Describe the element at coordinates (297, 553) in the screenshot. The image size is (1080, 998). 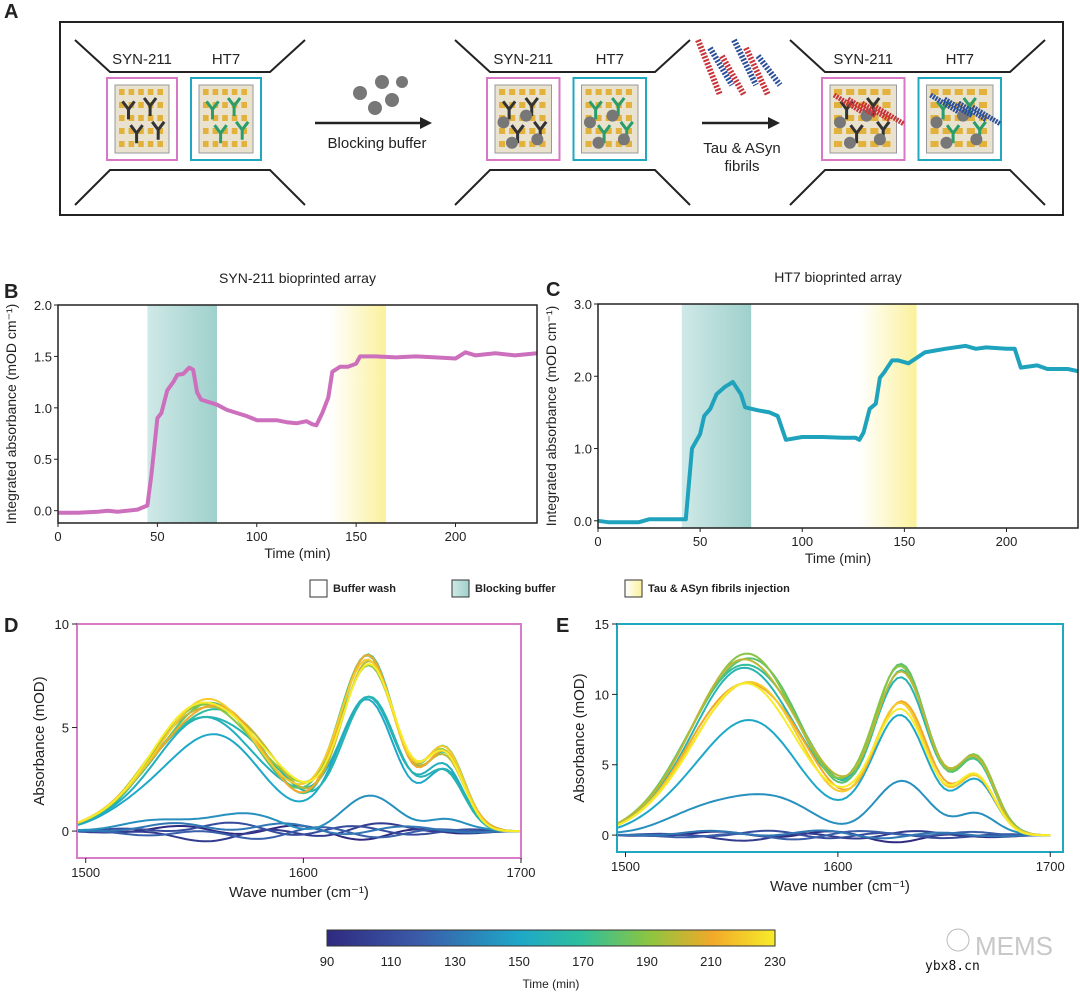
I see `x-axis-label: Time (min)` at that location.